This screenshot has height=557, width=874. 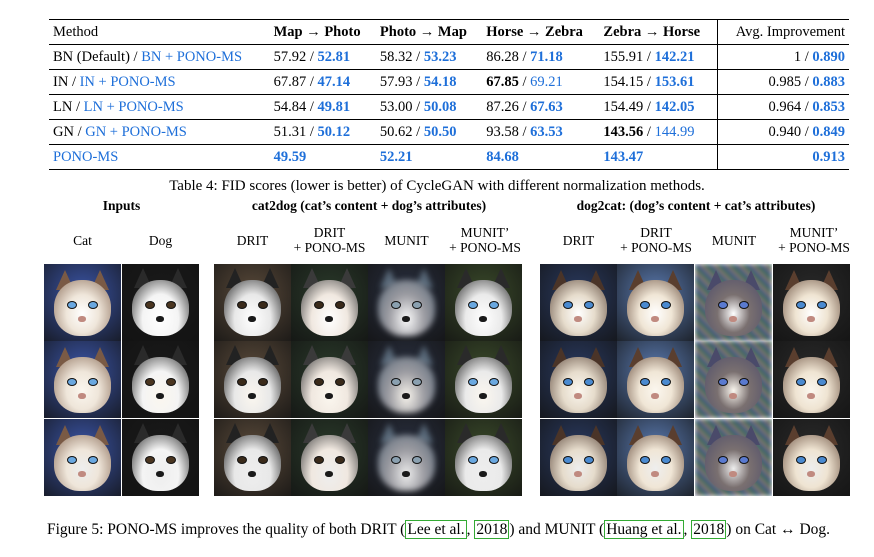 What do you see at coordinates (502, 157) in the screenshot?
I see `value-cell: 84.68` at bounding box center [502, 157].